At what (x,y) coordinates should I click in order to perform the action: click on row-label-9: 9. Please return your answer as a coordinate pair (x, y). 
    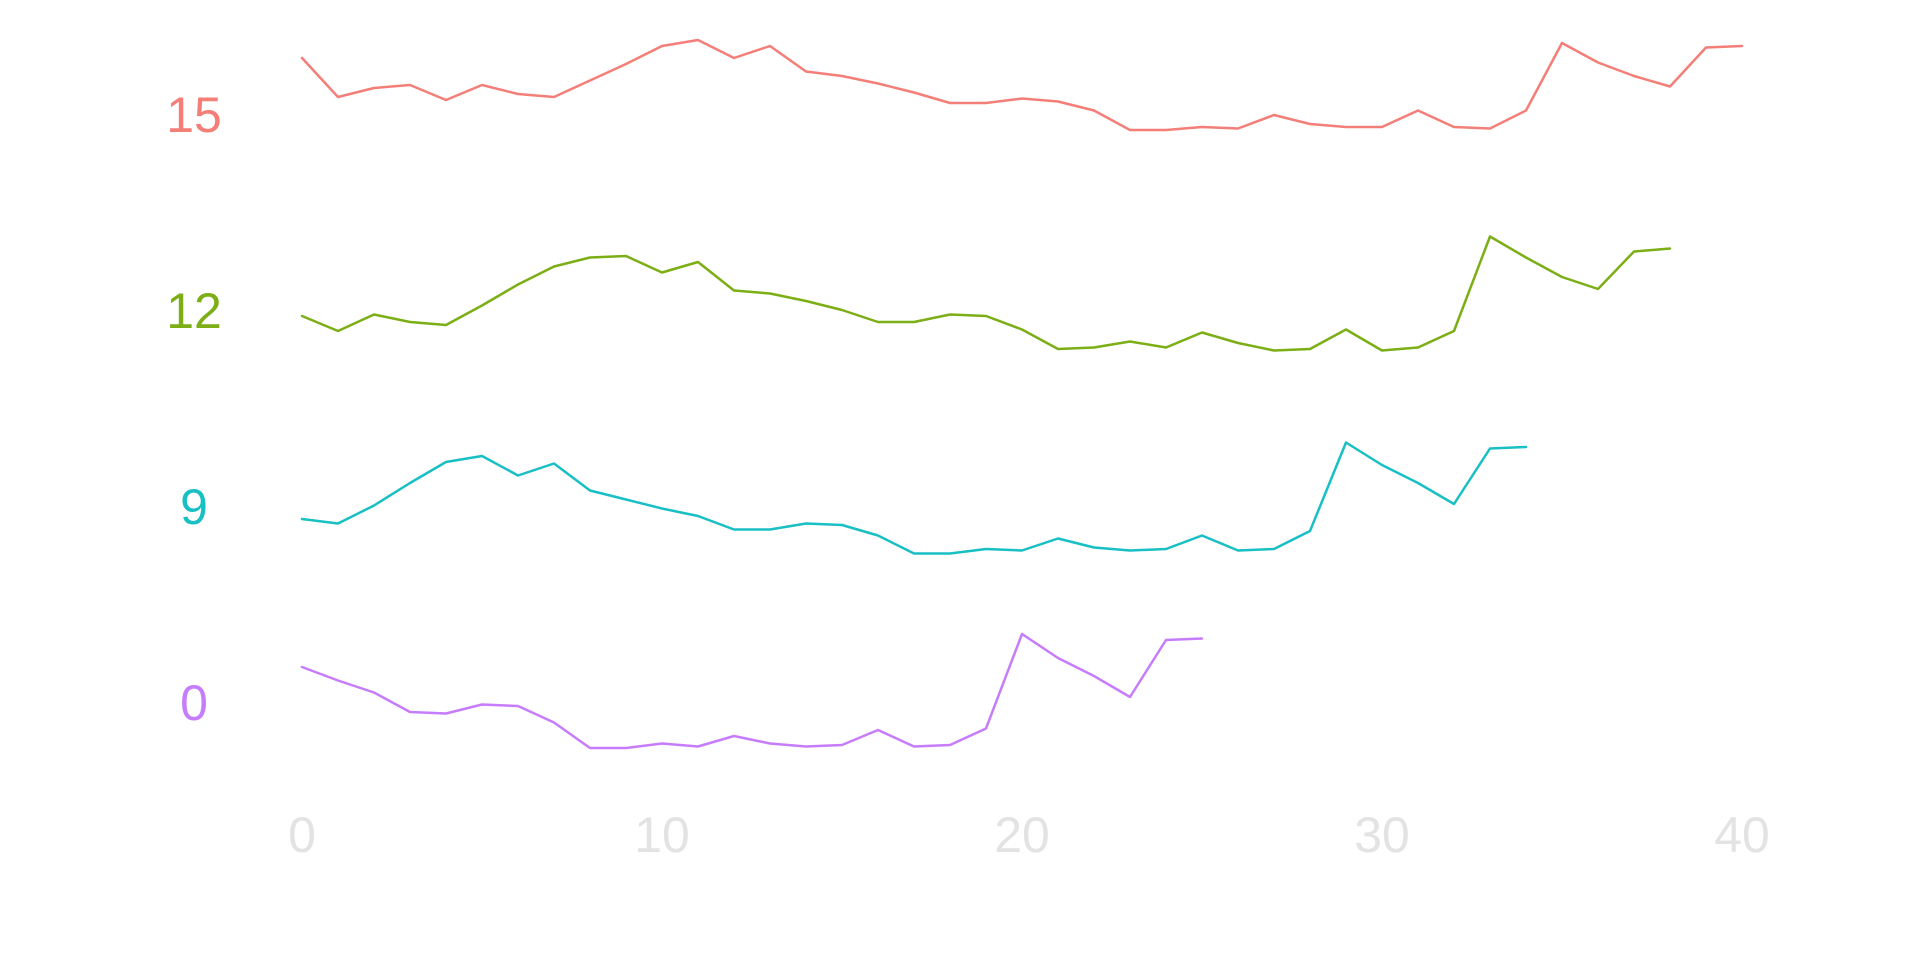
    Looking at the image, I should click on (194, 507).